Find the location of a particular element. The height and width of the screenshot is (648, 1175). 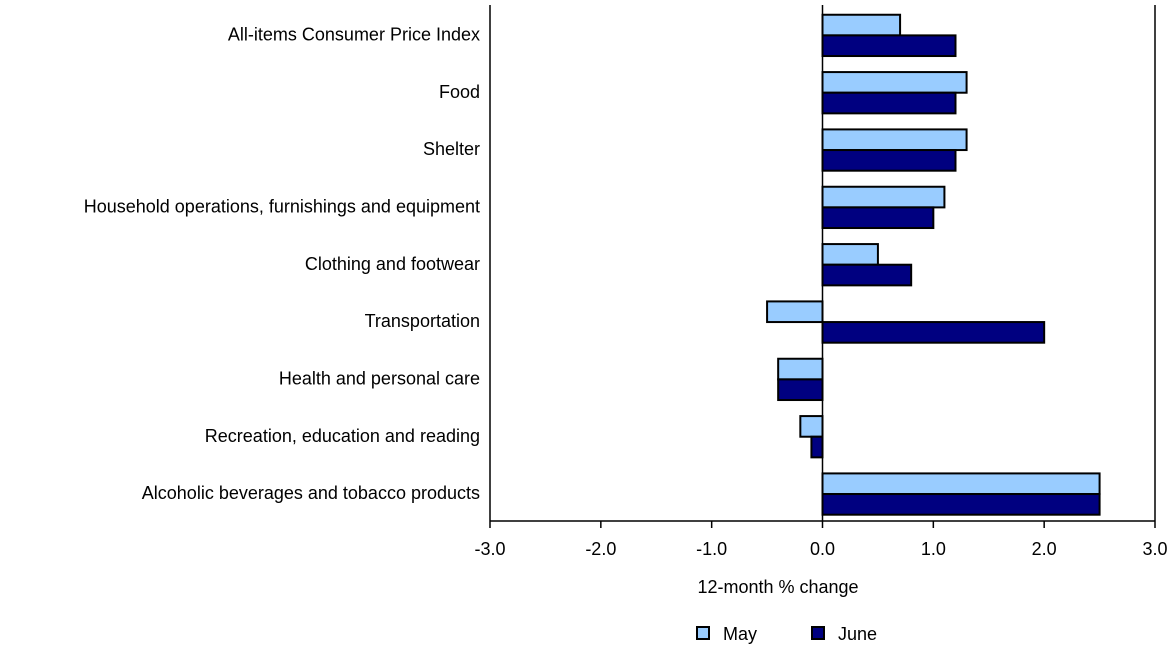

x-tick-label: 2.0 is located at coordinates (1044, 549).